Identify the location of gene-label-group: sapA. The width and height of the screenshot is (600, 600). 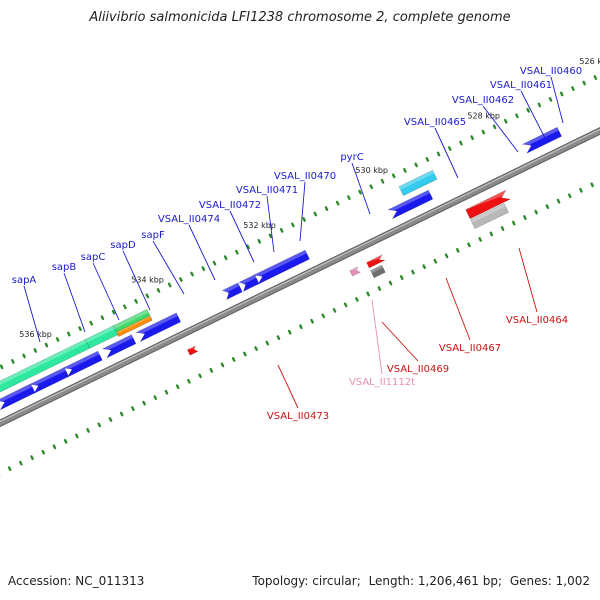
(26, 309).